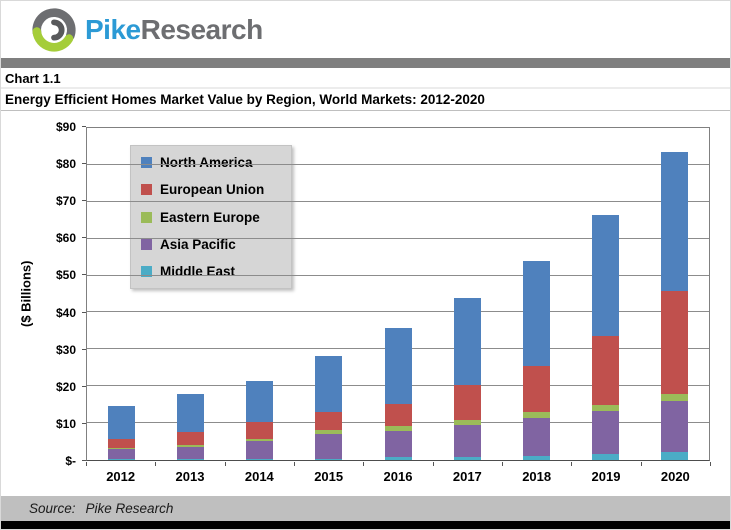 The height and width of the screenshot is (530, 731). What do you see at coordinates (536, 436) in the screenshot?
I see `bar-segment-asia-pacific-2018` at bounding box center [536, 436].